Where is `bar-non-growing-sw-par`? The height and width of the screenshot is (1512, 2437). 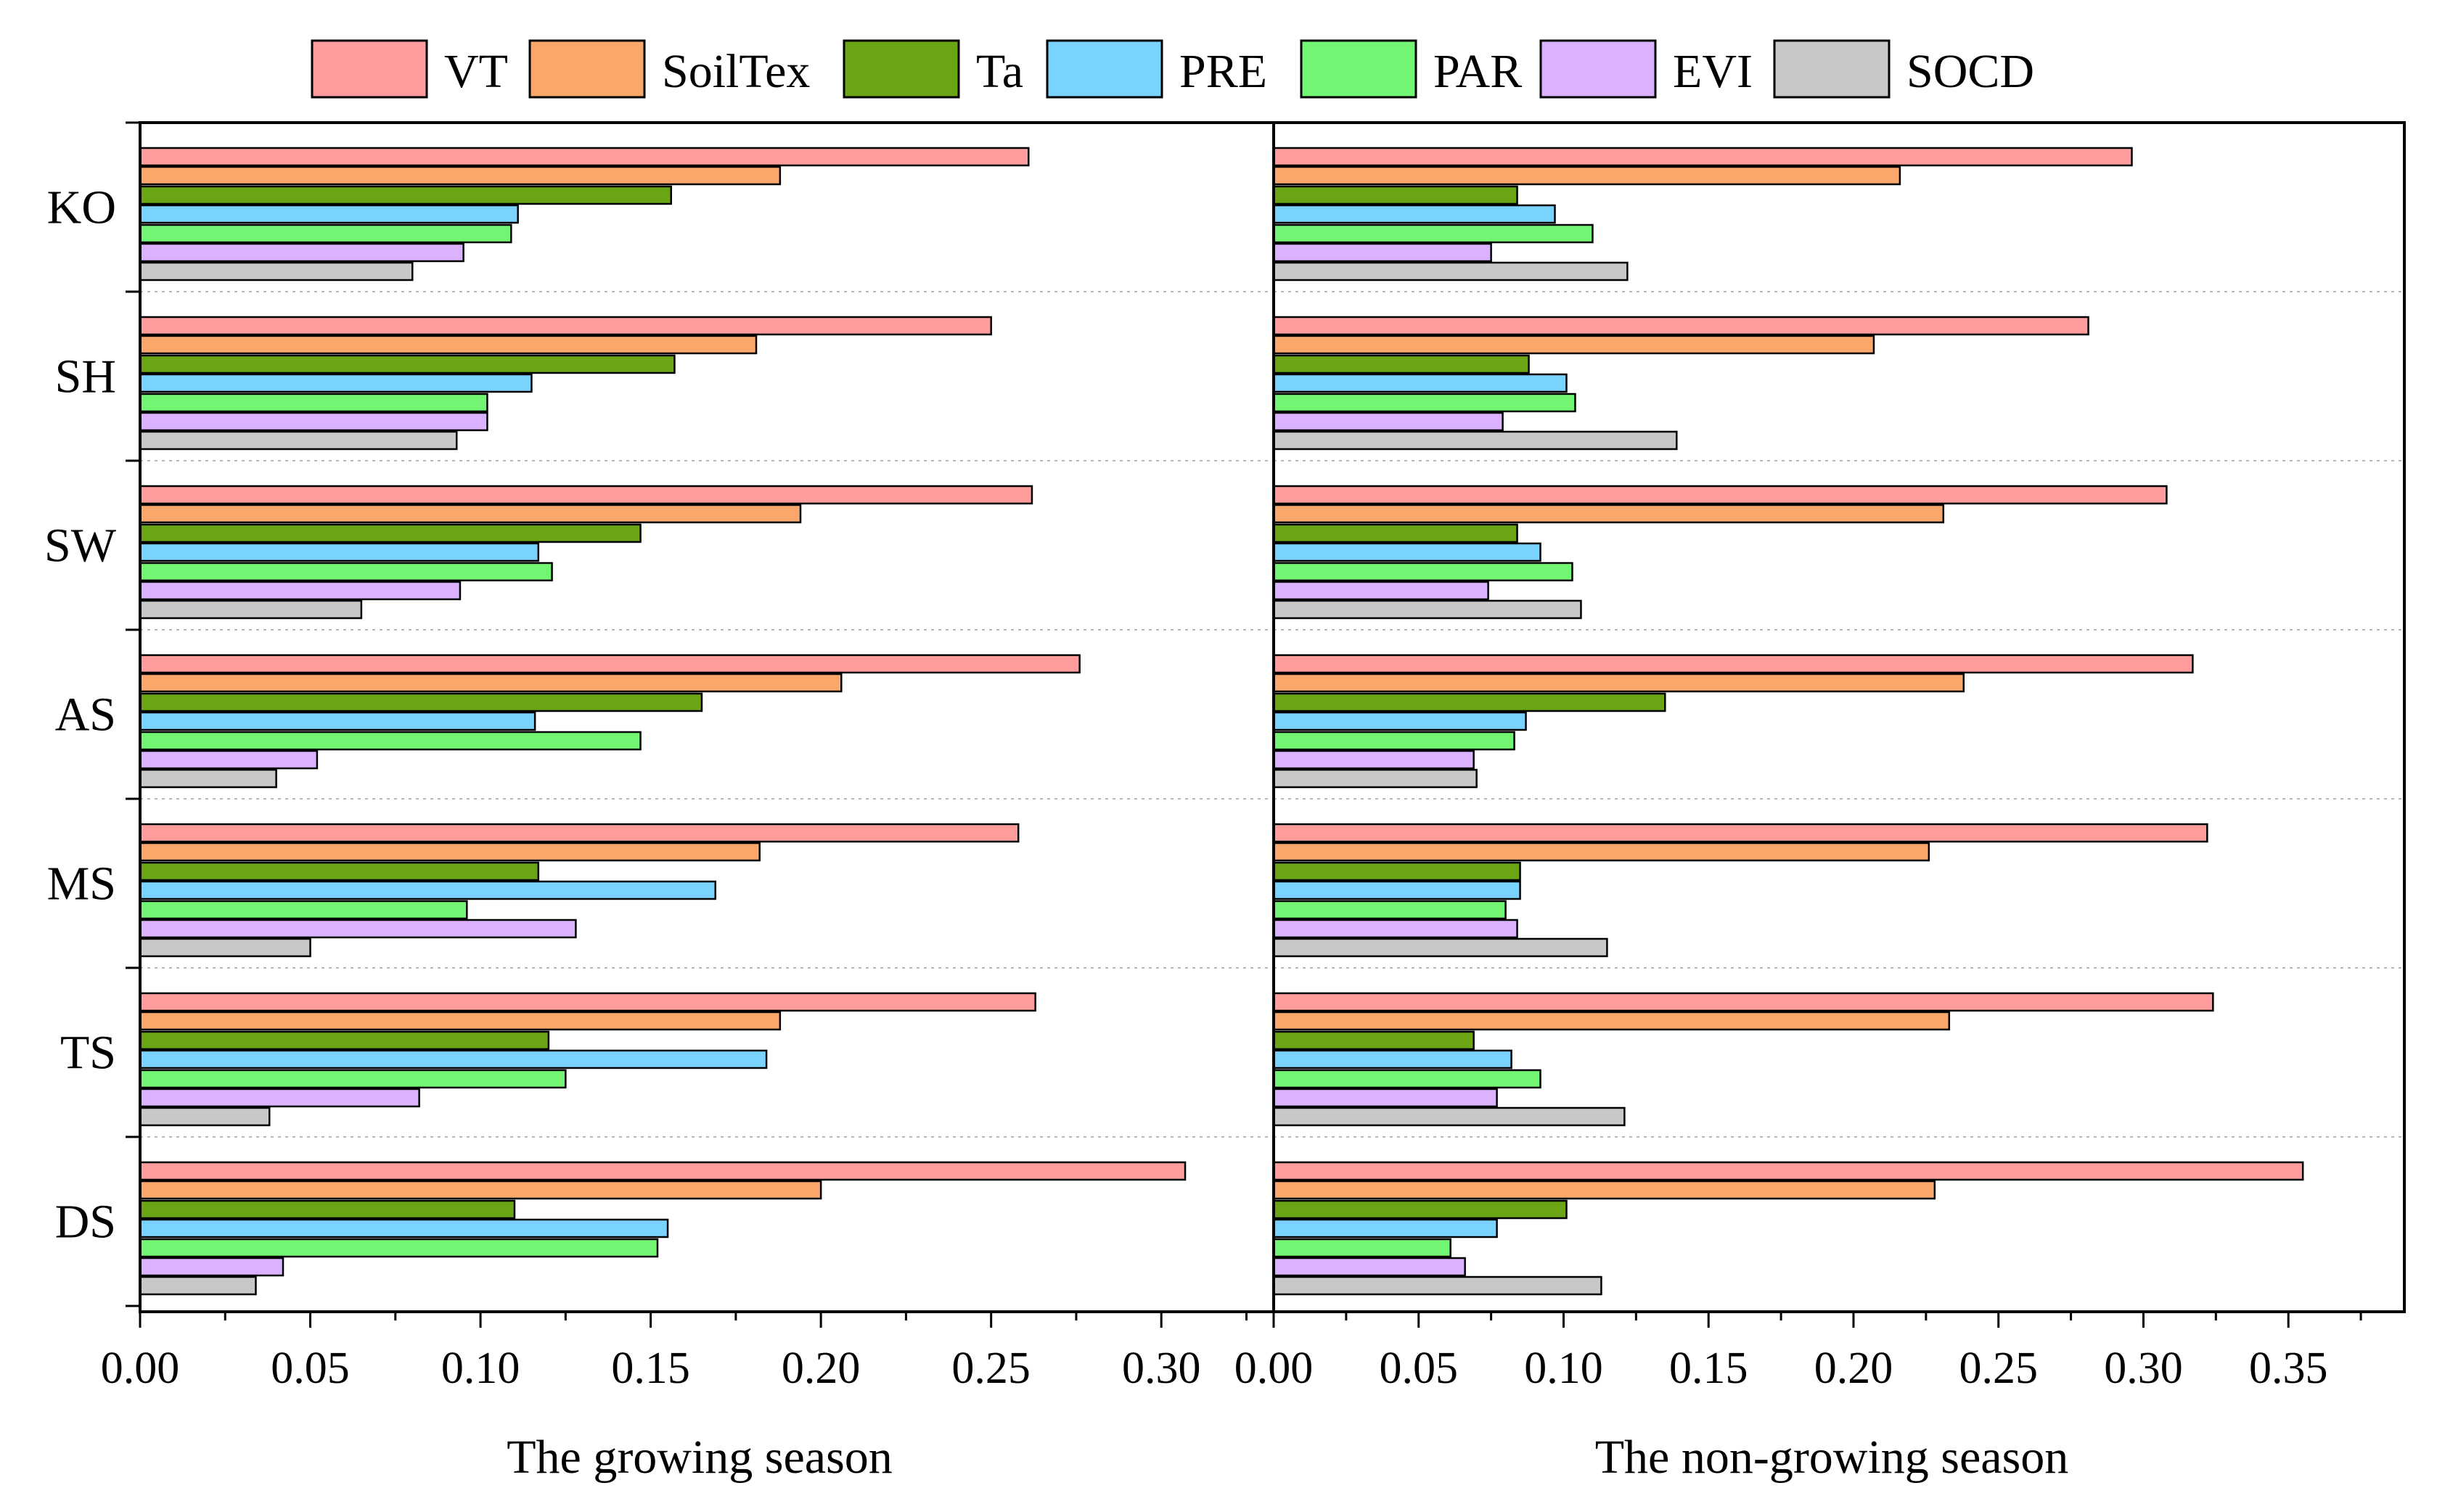 bar-non-growing-sw-par is located at coordinates (1422, 572).